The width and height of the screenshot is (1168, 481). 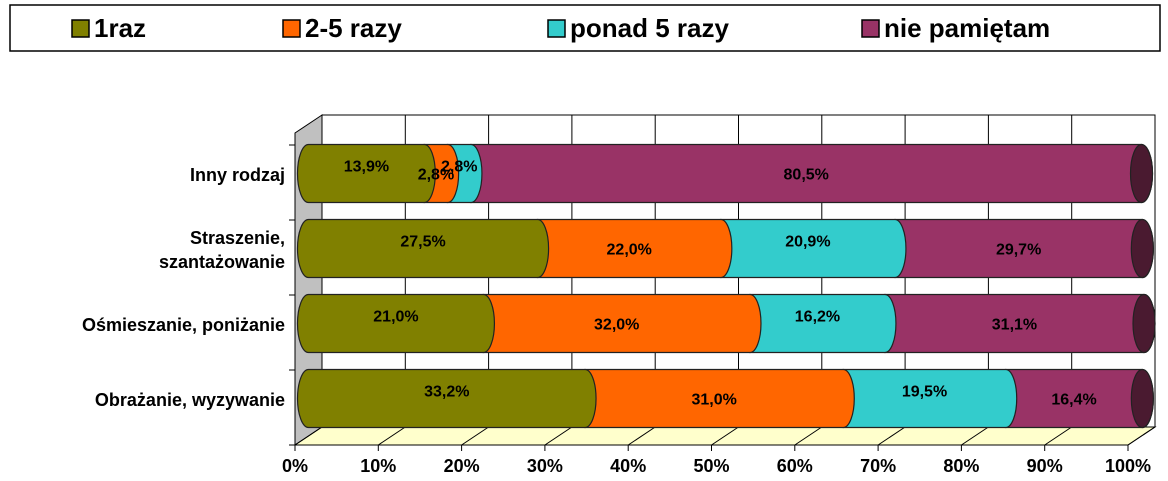 I want to click on value-label: 16,4%, so click(x=1073, y=400).